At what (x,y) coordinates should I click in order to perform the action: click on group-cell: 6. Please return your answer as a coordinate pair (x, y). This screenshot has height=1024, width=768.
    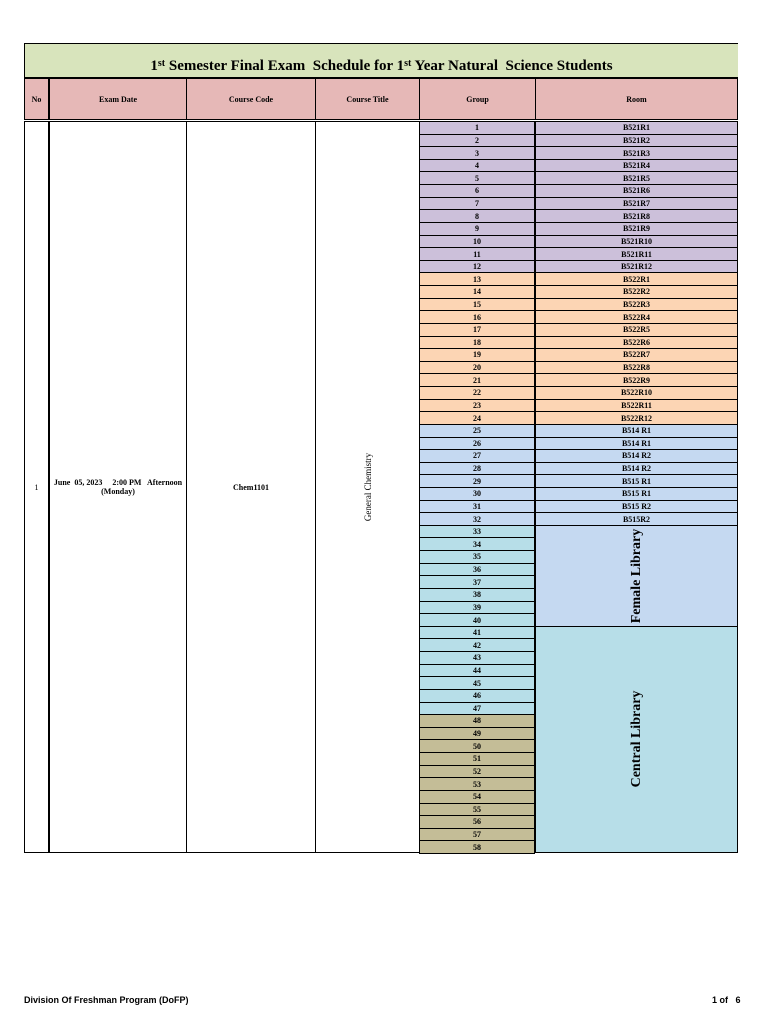
    Looking at the image, I should click on (477, 191).